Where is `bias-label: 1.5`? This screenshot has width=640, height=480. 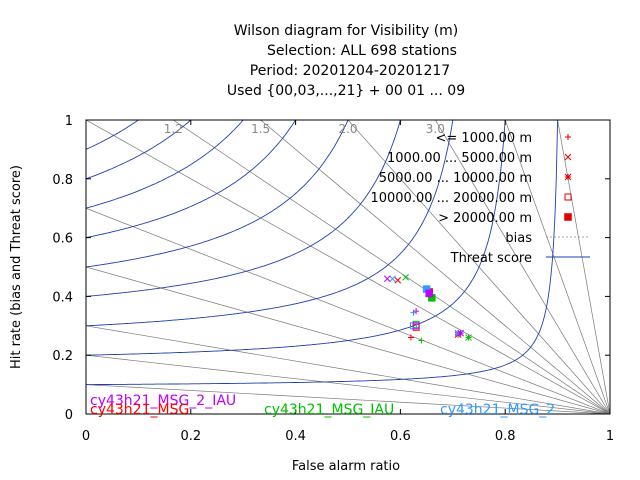
bias-label: 1.5 is located at coordinates (260, 129).